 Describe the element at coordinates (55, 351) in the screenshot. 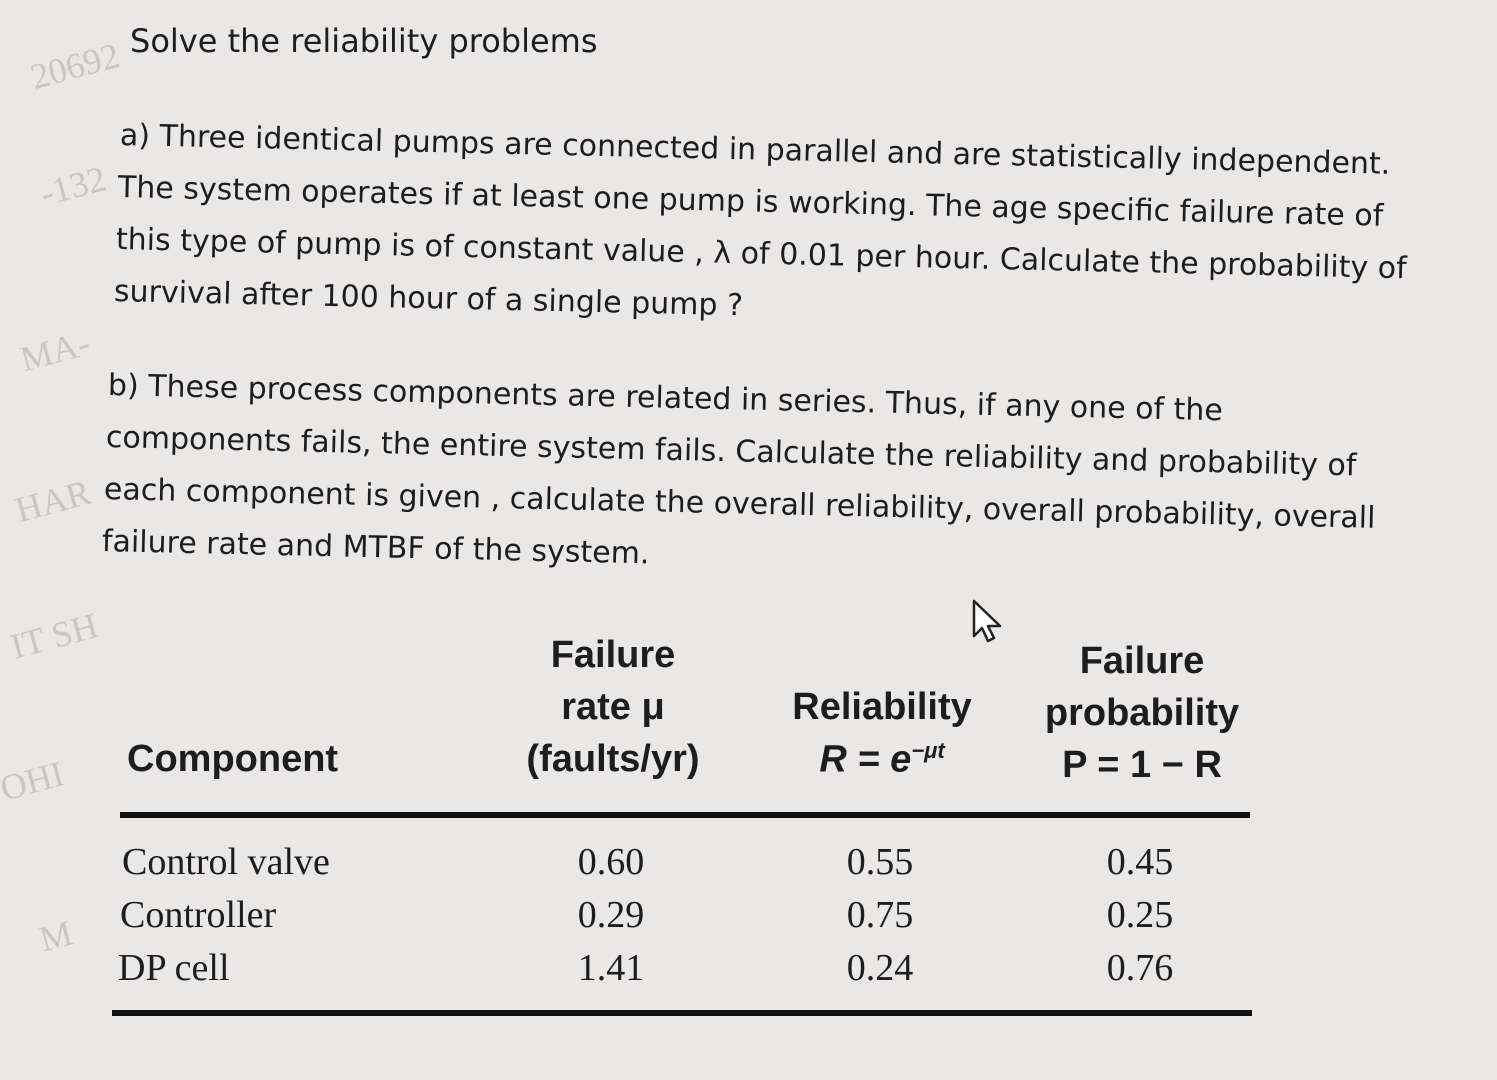

I see `watermark: MA-` at that location.